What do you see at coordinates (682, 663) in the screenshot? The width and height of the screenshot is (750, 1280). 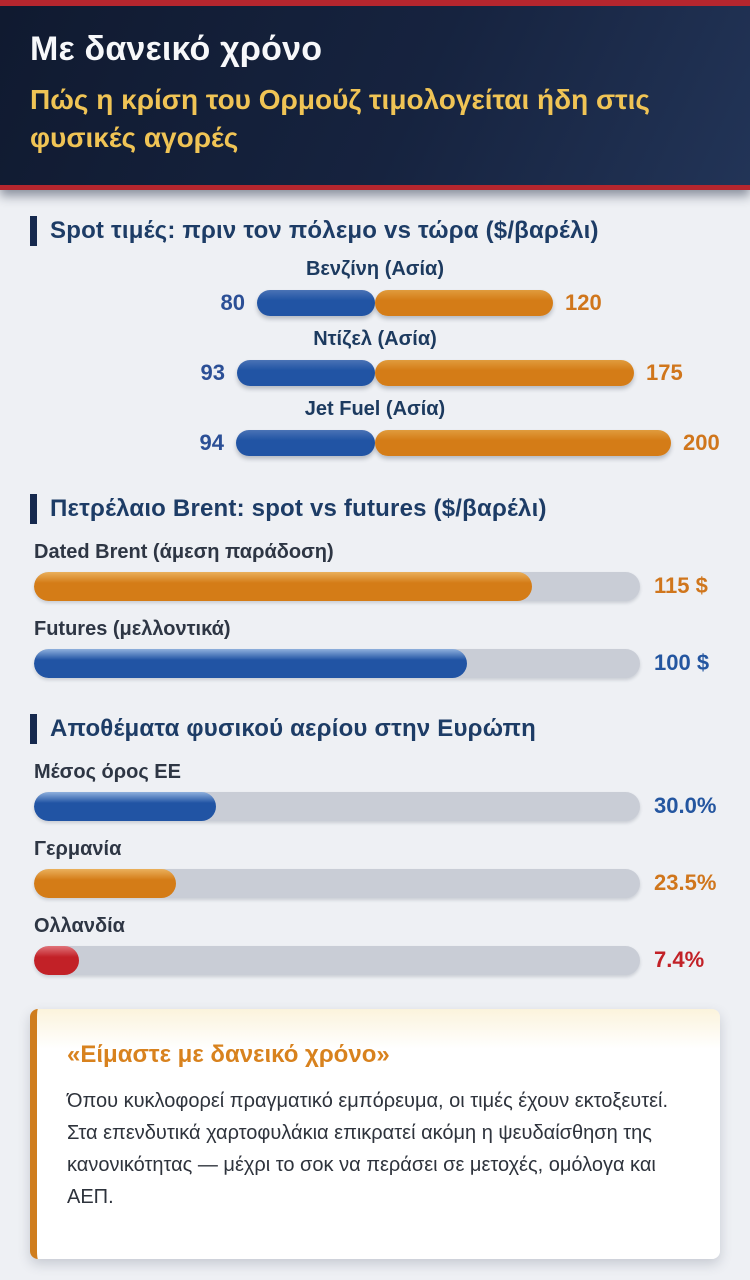 I see `bar-value: 100 $` at bounding box center [682, 663].